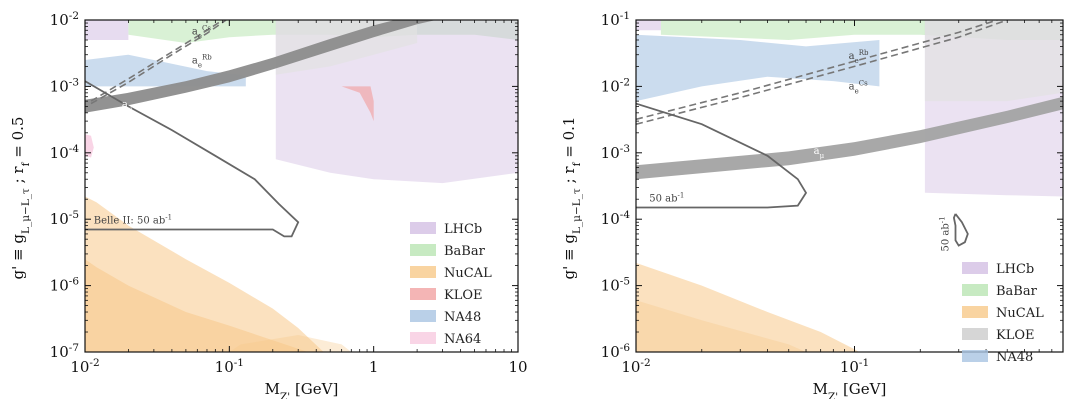 This screenshot has width=1068, height=399. Describe the element at coordinates (133, 219) in the screenshot. I see `belle2-label: Belle II: 50 ab-1` at that location.